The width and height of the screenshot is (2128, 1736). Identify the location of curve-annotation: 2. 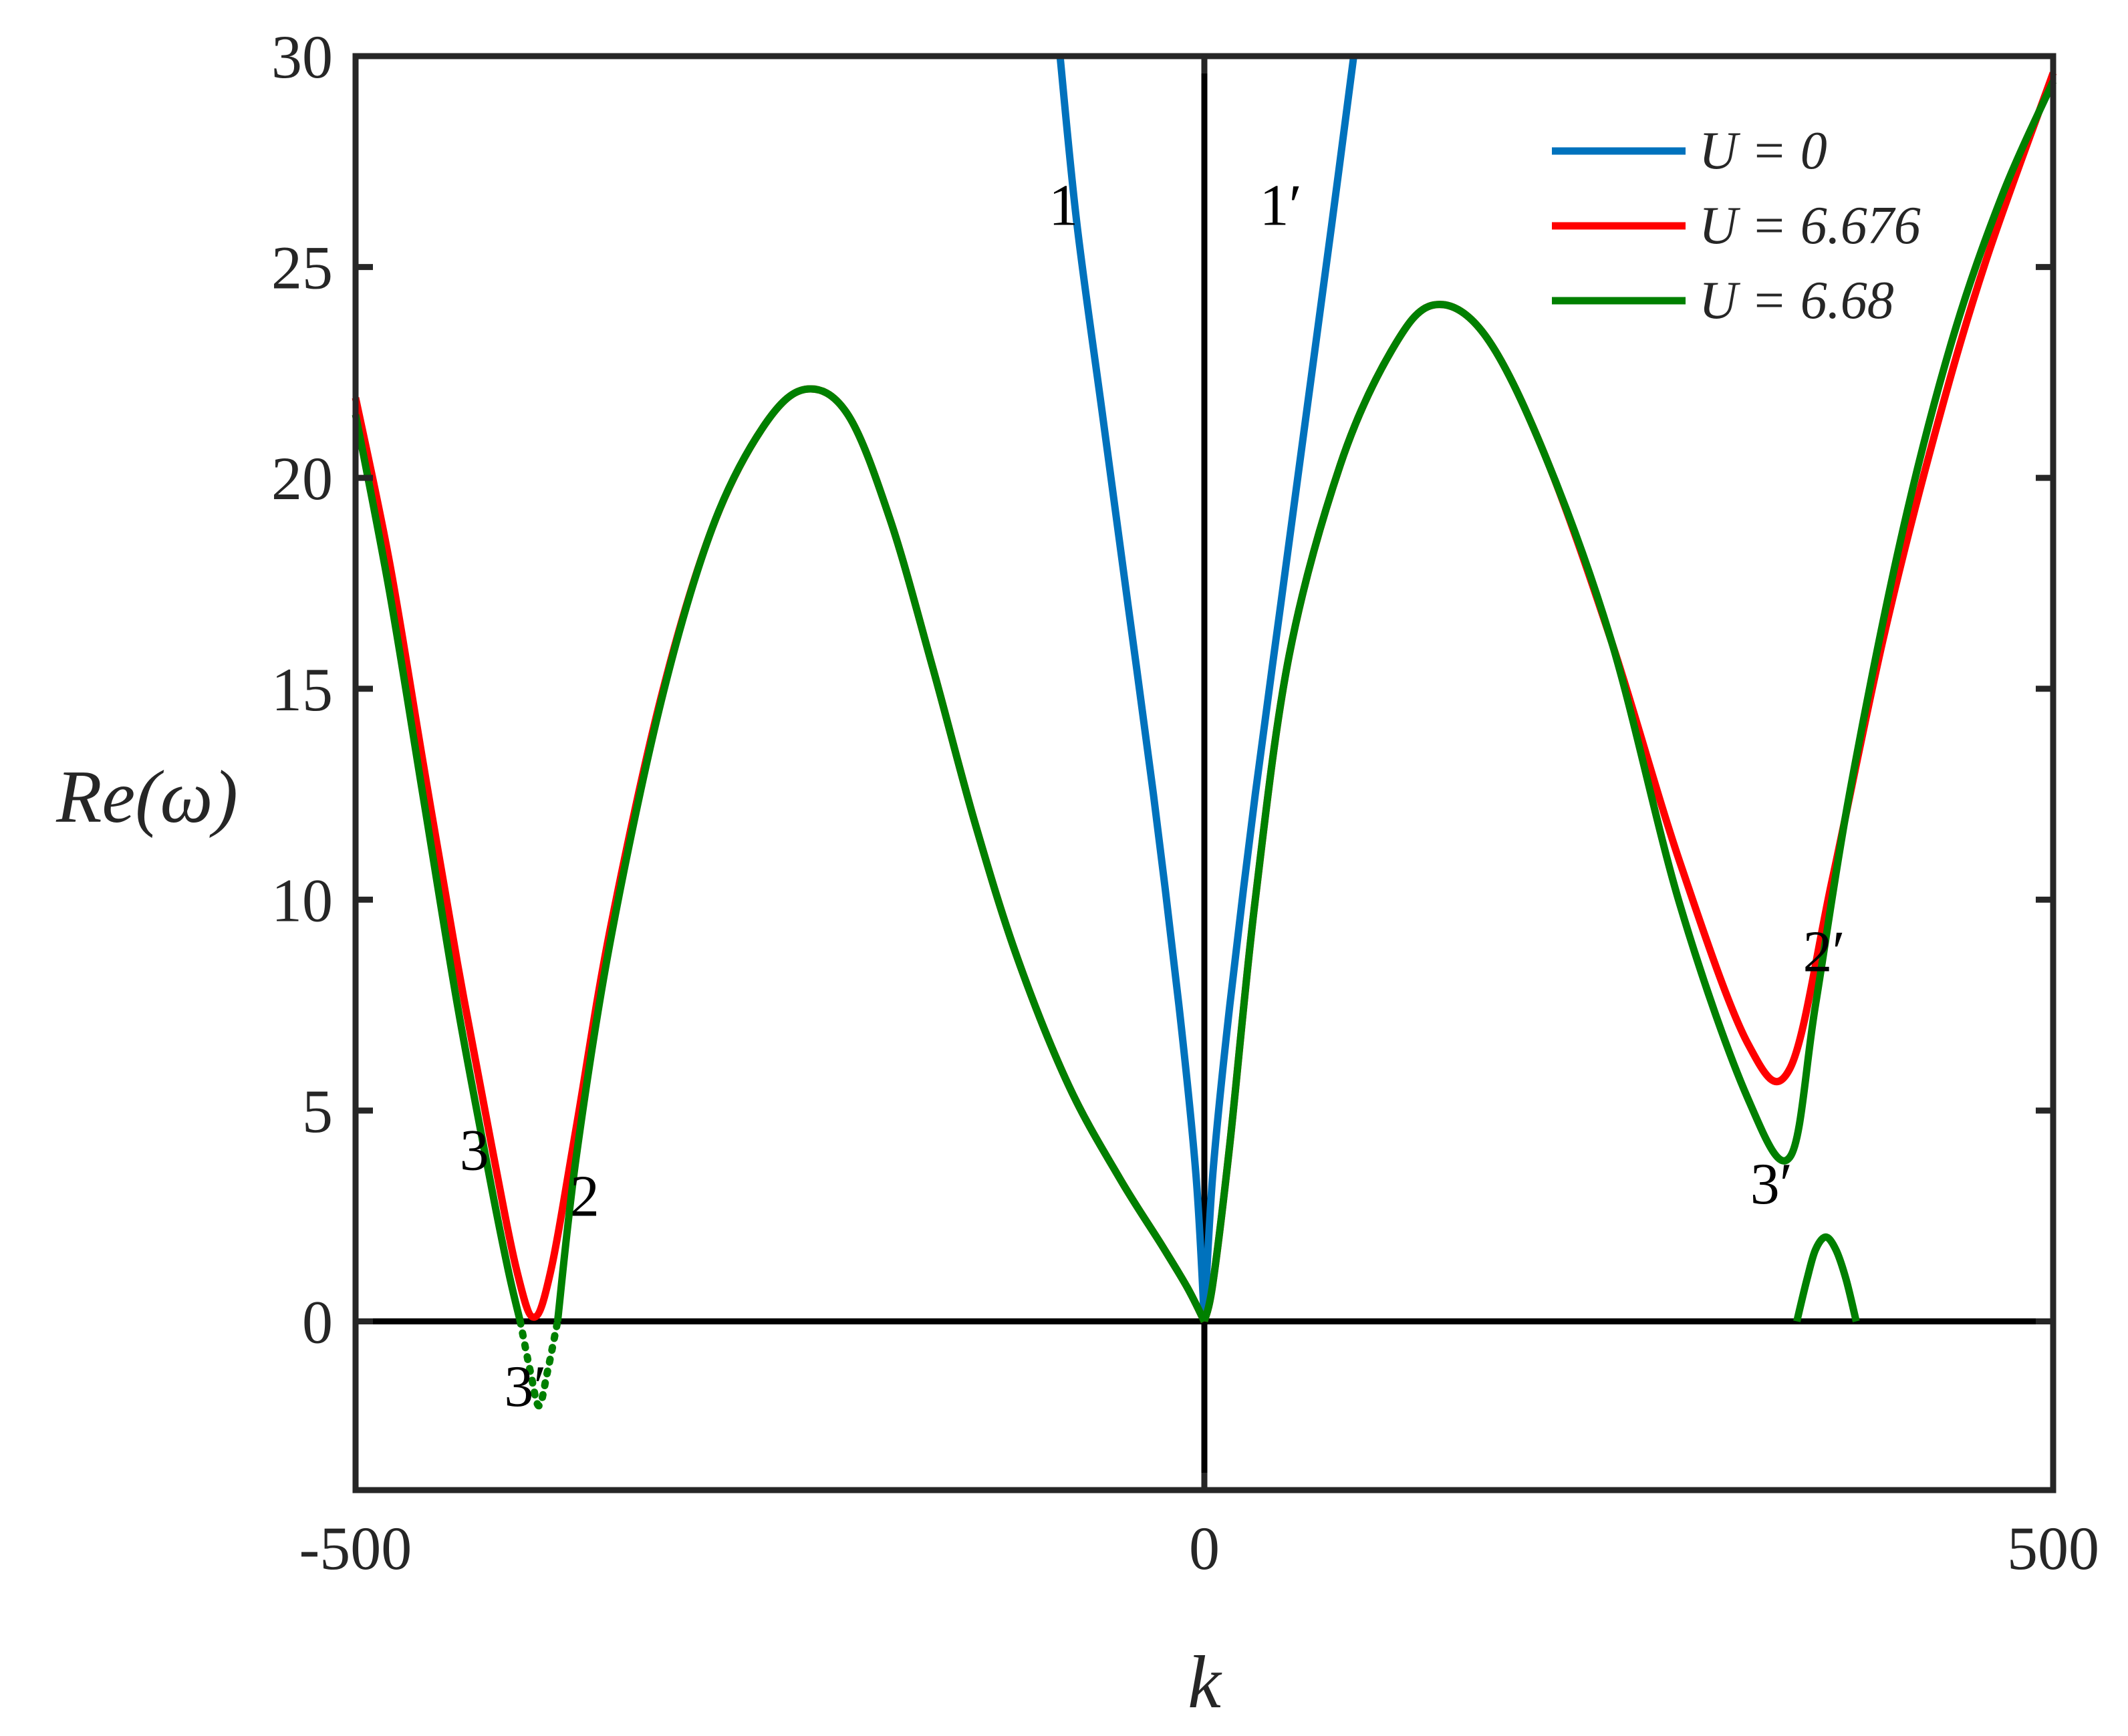
(585, 1197).